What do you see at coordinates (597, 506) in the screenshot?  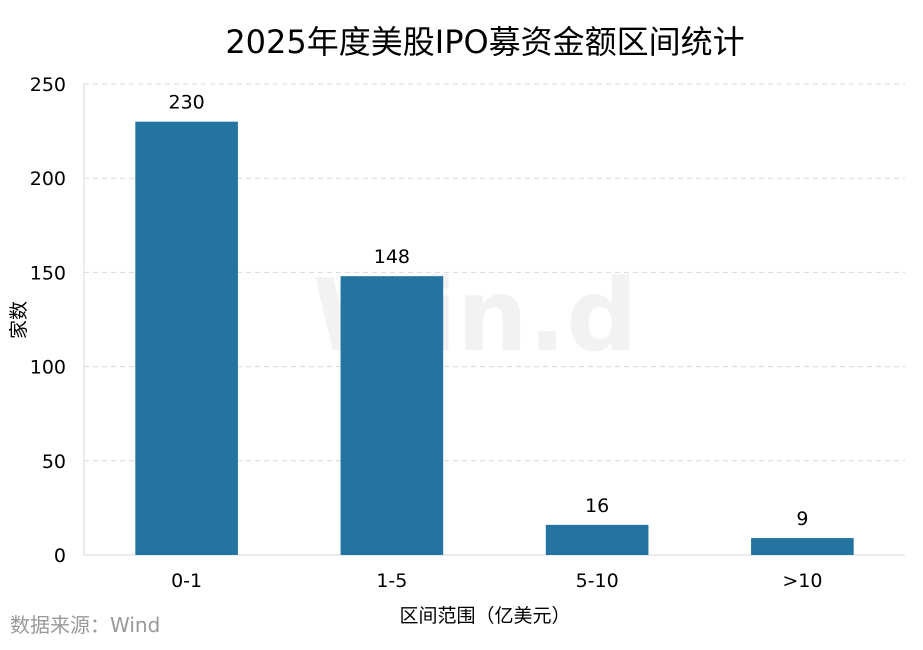 I see `data-label: 16` at bounding box center [597, 506].